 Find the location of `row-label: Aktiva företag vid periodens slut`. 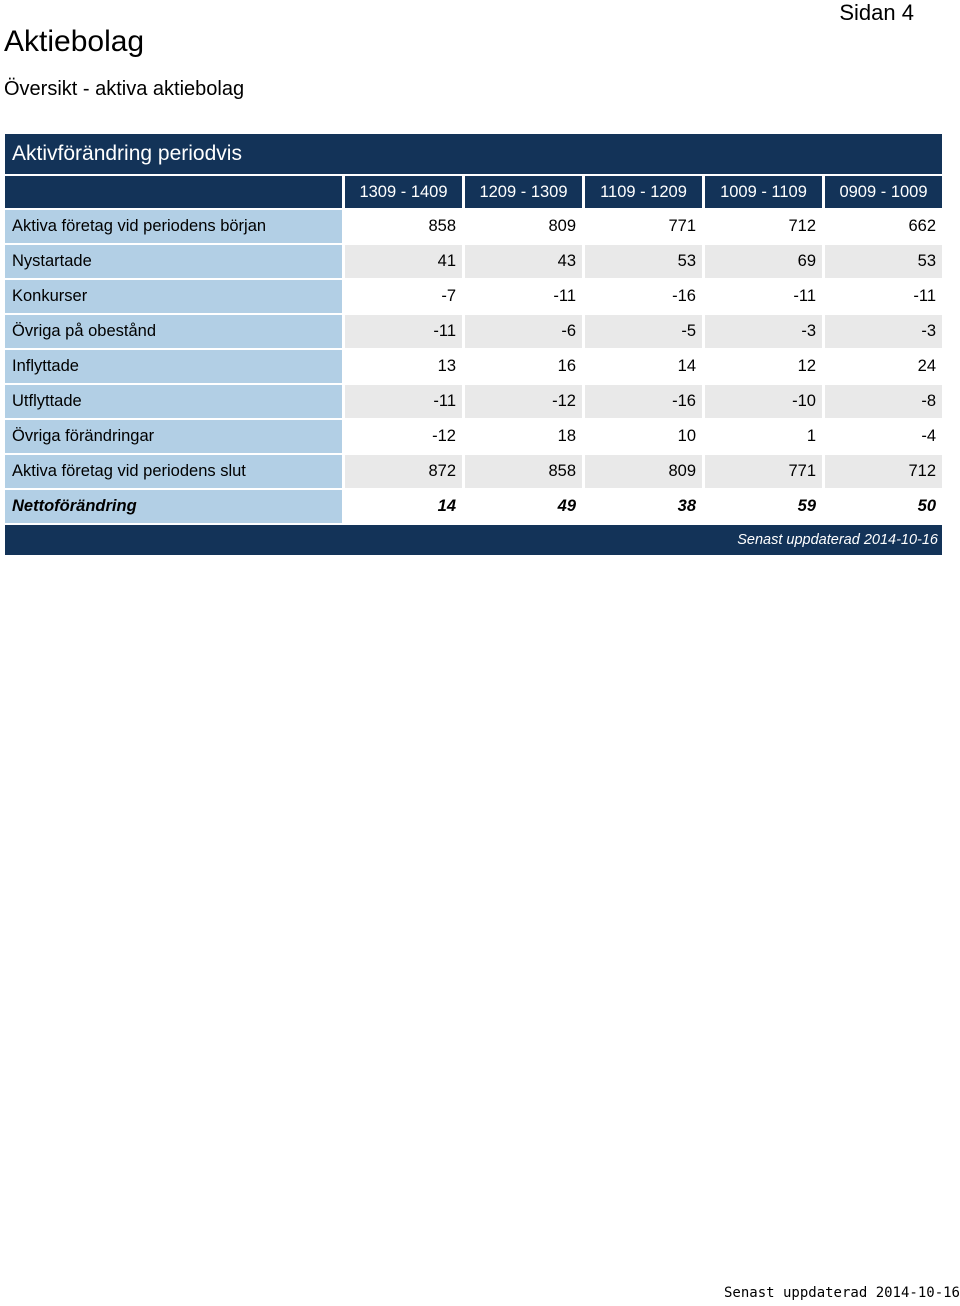

row-label: Aktiva företag vid periodens slut is located at coordinates (173, 472).